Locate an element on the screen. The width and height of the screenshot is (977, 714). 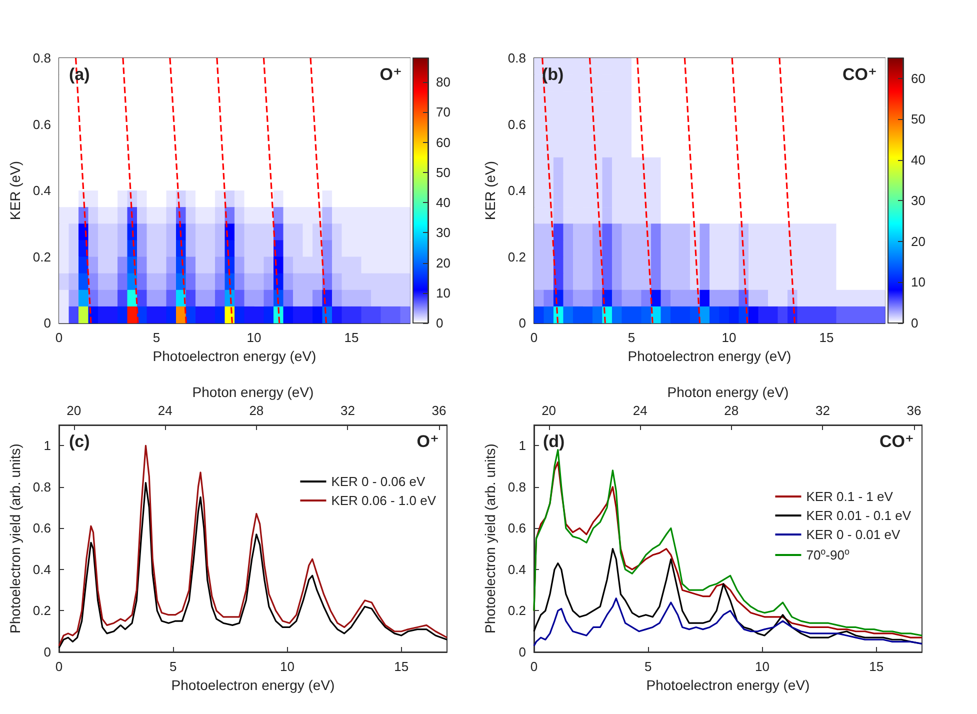
line-series is located at coordinates (728, 622).